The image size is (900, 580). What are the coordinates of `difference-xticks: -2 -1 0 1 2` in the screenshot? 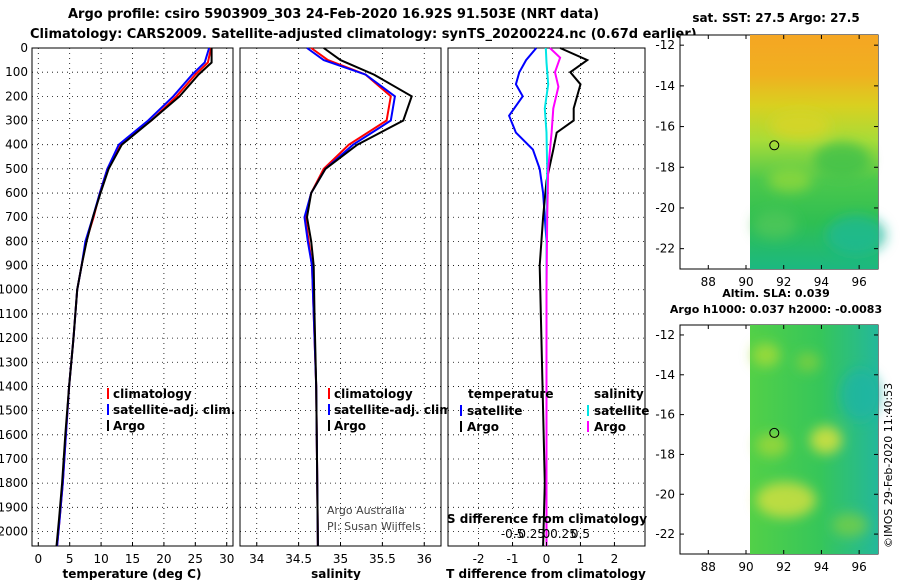 It's located at (546, 554).